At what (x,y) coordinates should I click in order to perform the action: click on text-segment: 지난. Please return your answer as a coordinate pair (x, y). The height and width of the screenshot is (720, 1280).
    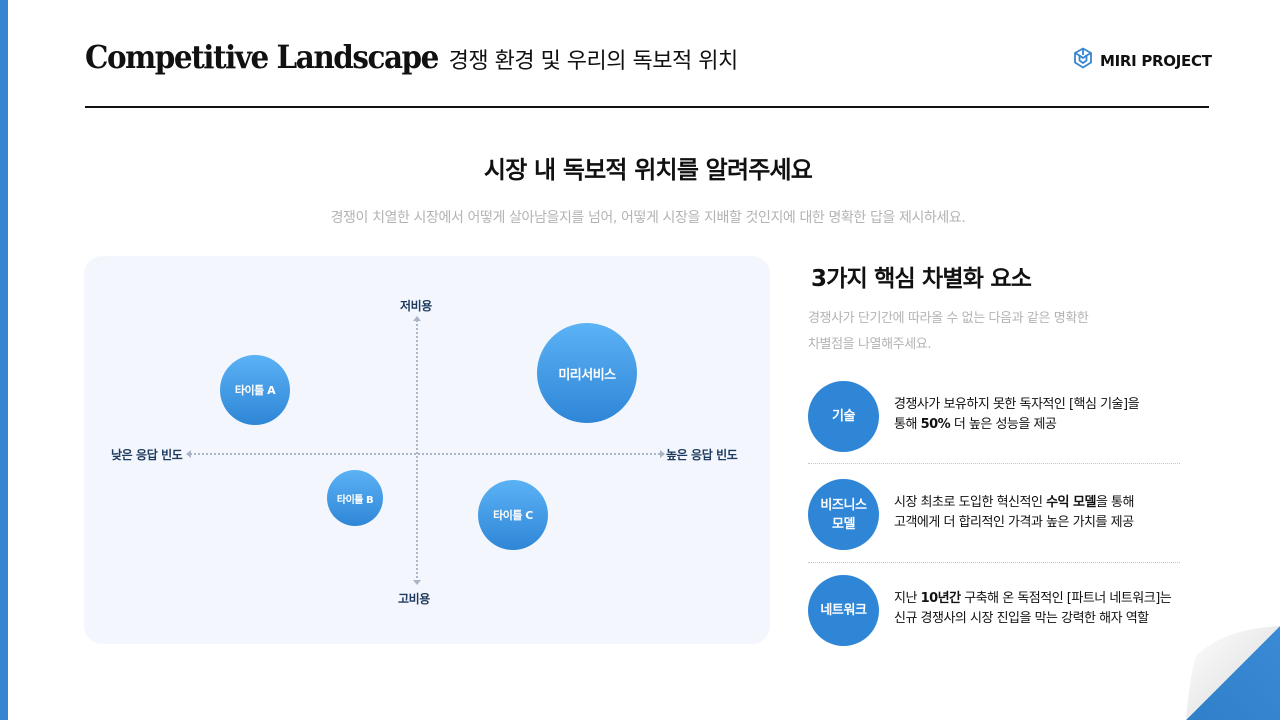
    Looking at the image, I should click on (907, 598).